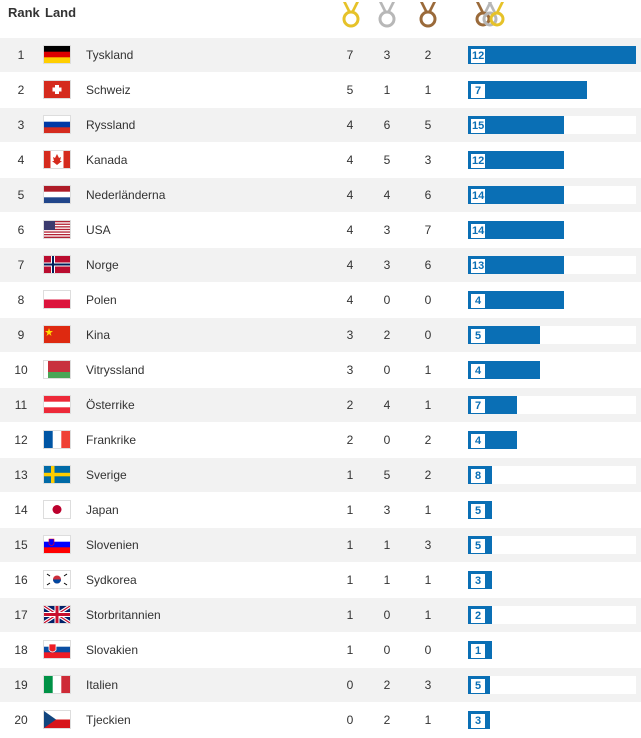 The width and height of the screenshot is (641, 738). I want to click on total-count: 12, so click(478, 56).